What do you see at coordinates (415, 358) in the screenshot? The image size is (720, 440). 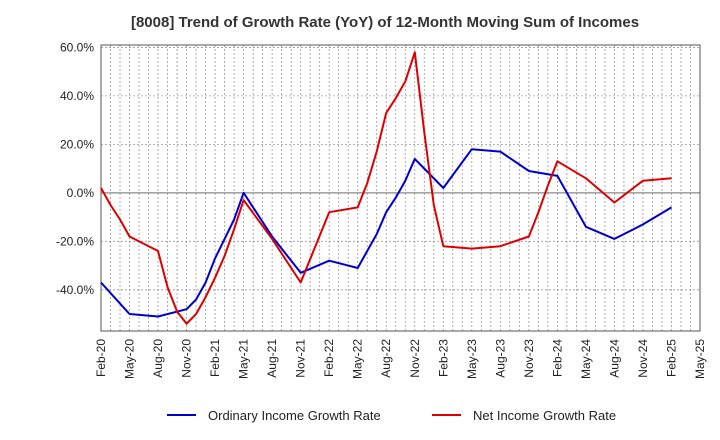 I see `x-tick-label: Nov-22` at bounding box center [415, 358].